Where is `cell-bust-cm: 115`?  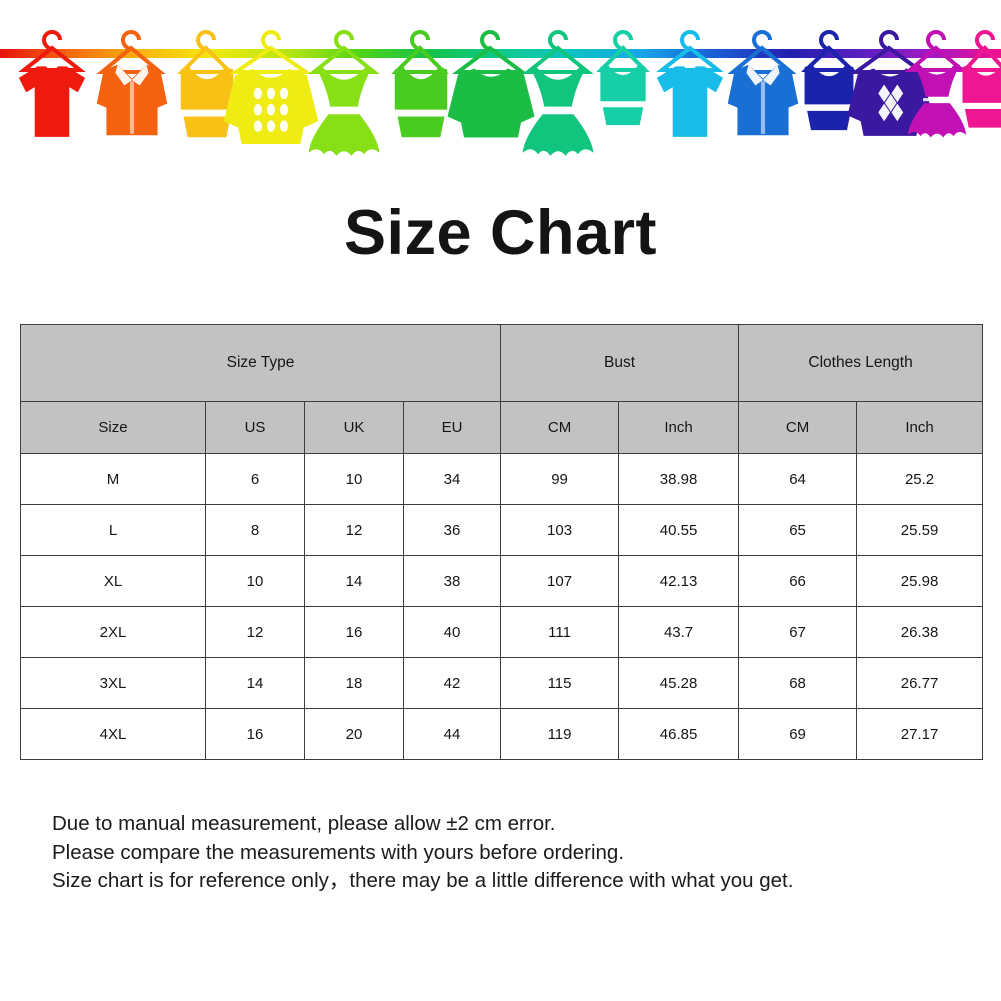
cell-bust-cm: 115 is located at coordinates (560, 683).